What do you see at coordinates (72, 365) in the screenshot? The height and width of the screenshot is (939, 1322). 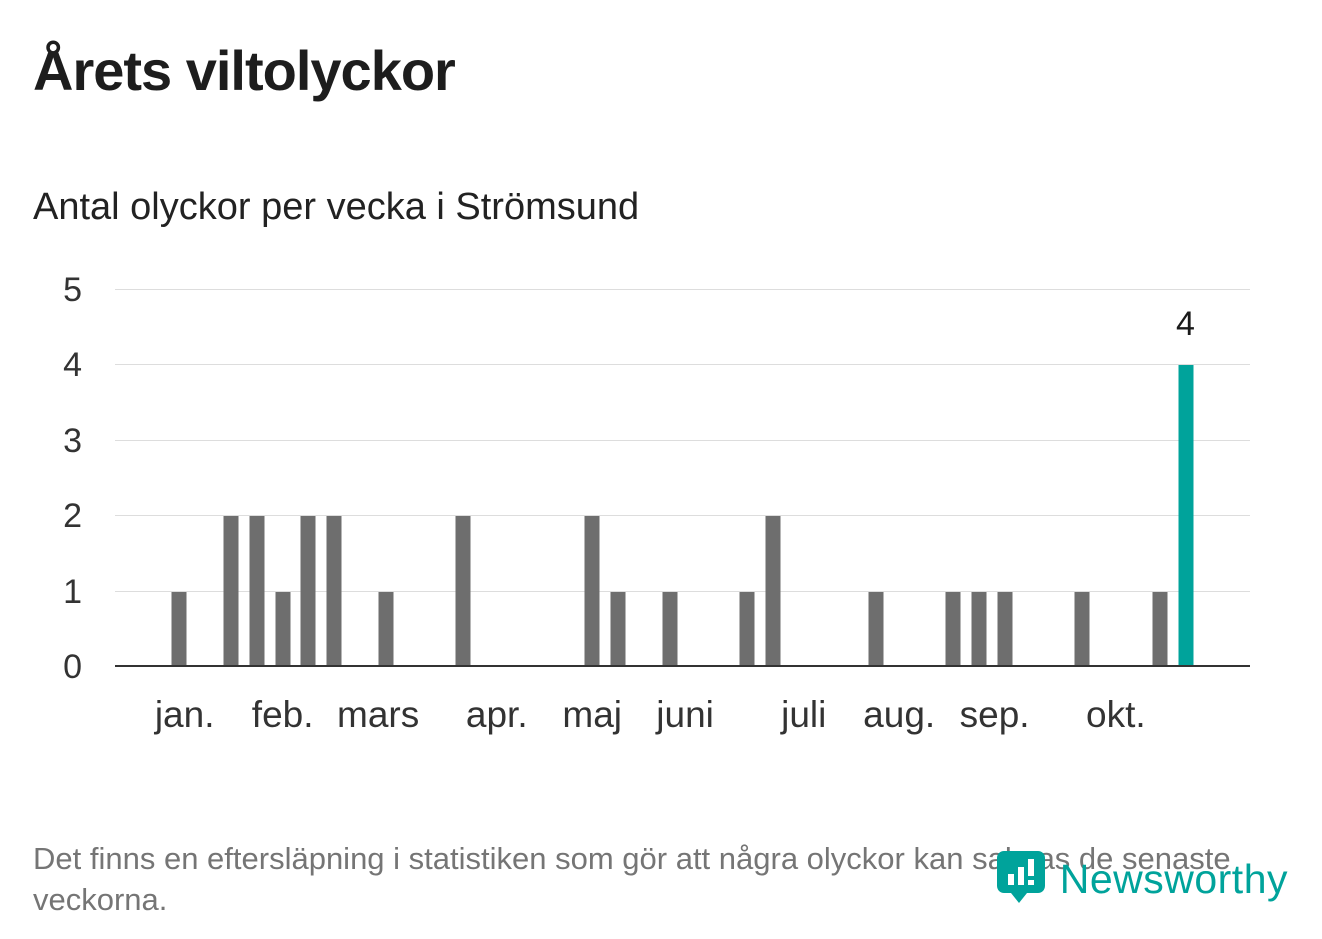 I see `y-tick-label-4: 4` at bounding box center [72, 365].